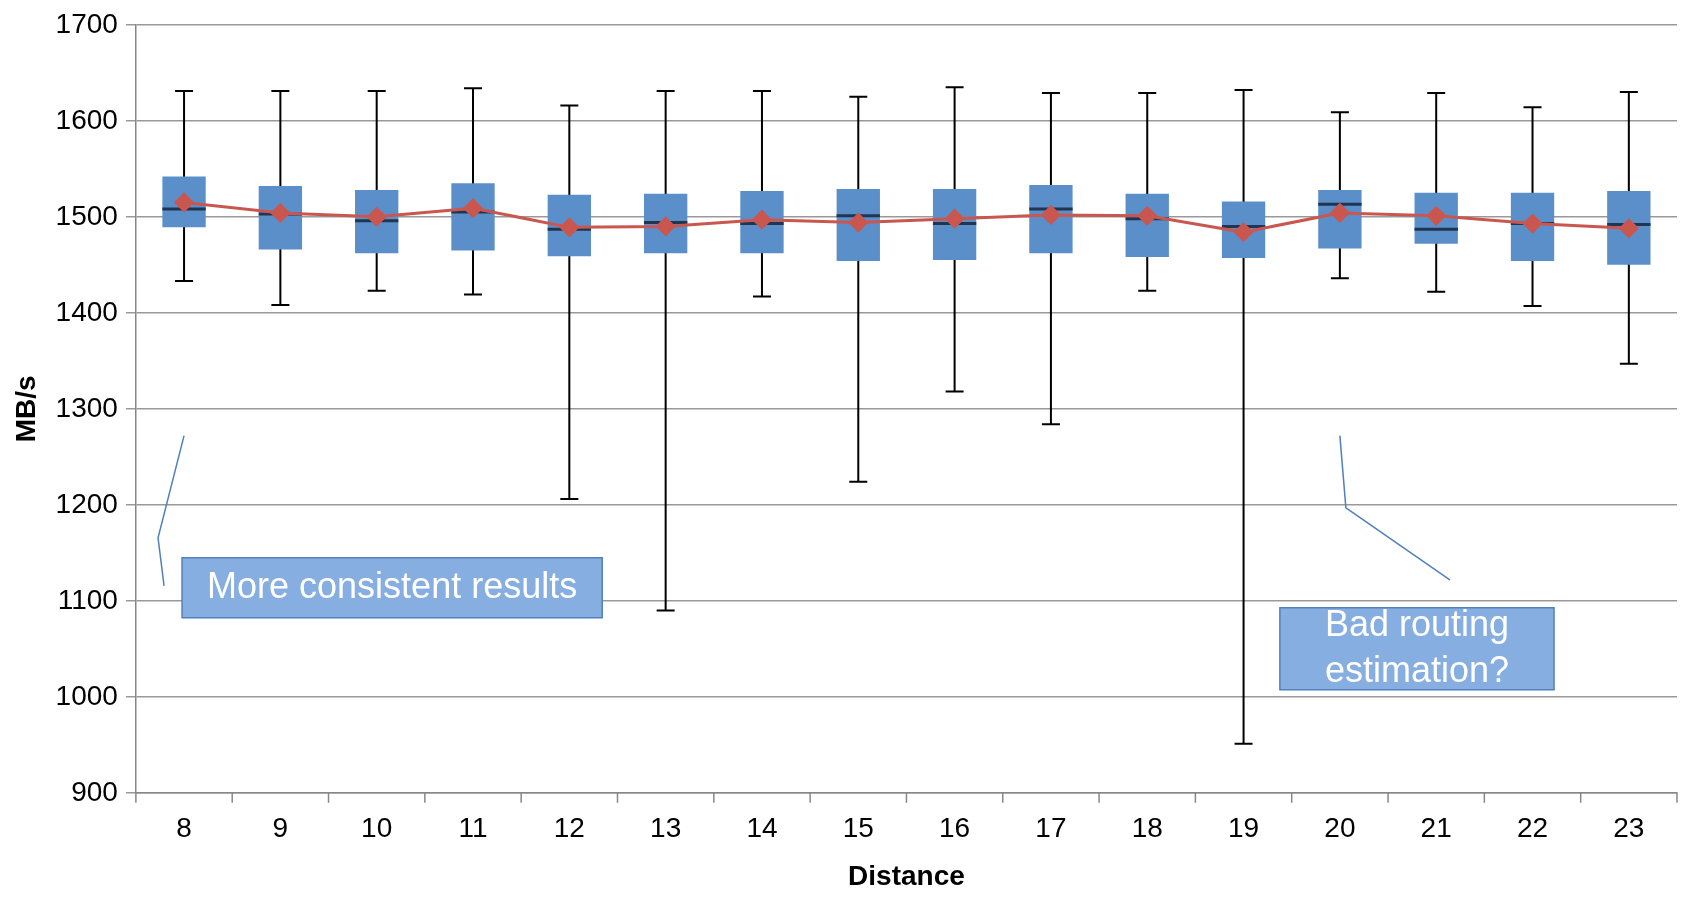 The height and width of the screenshot is (902, 1688). I want to click on x-tick-label: 9, so click(280, 828).